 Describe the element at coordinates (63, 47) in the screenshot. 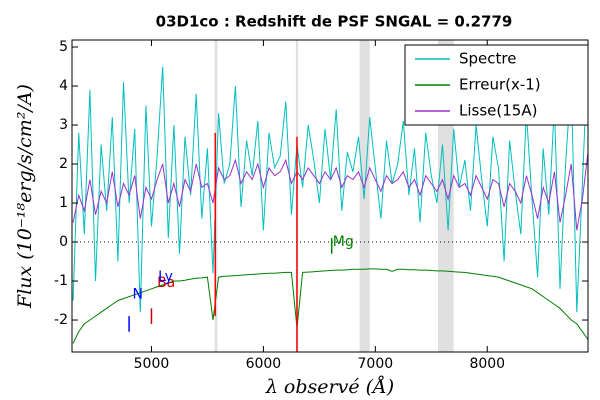

I see `y-tick-label: 5` at that location.